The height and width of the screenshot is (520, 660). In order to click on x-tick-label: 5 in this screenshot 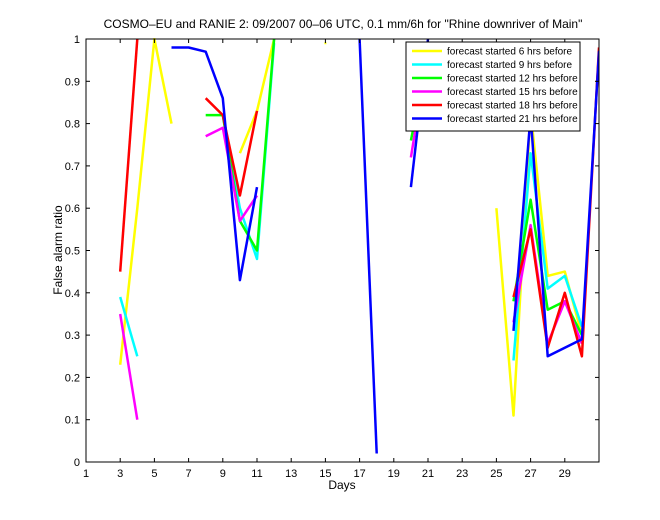, I will do `click(154, 474)`.